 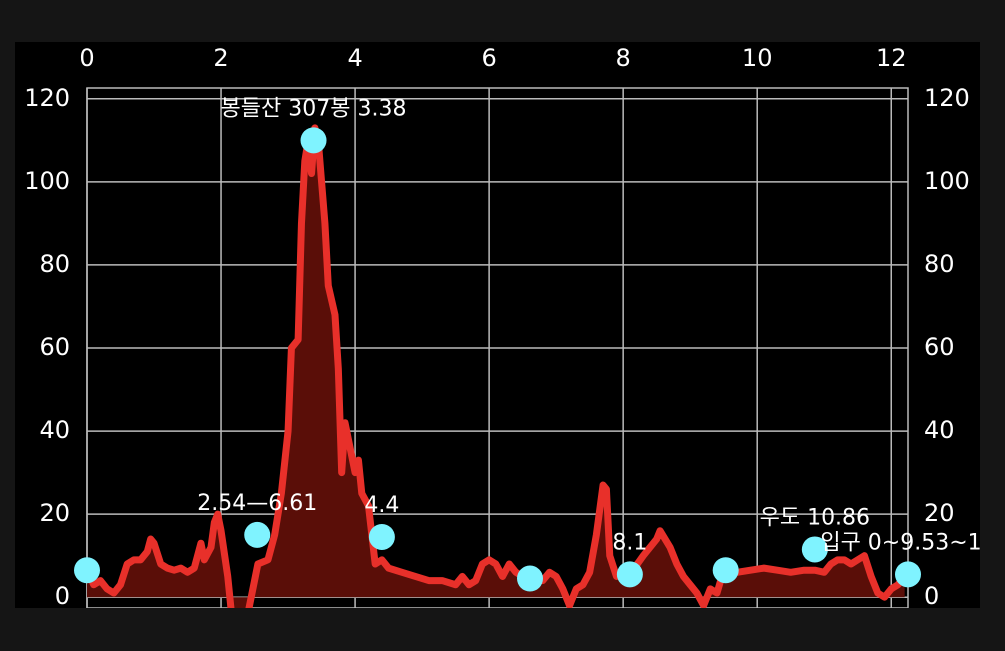 I want to click on marker-label: 8.1, so click(x=629, y=542).